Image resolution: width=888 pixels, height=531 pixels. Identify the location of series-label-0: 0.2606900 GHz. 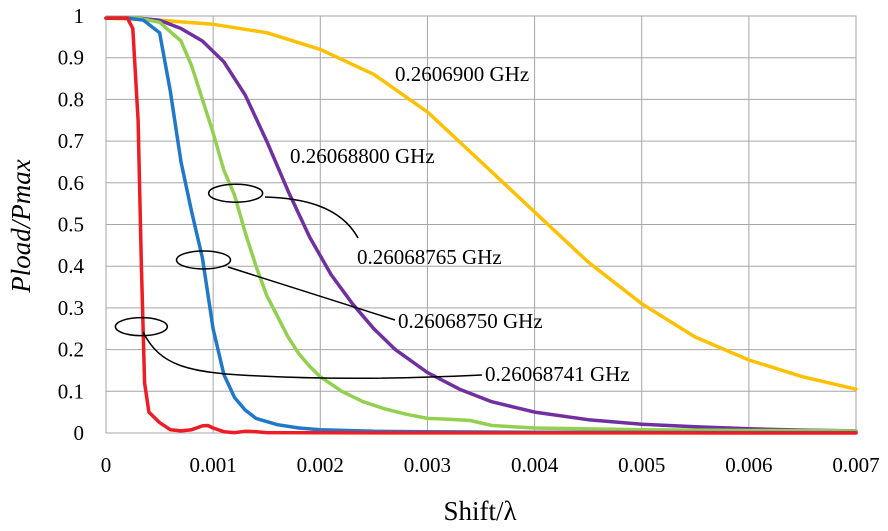
(462, 74).